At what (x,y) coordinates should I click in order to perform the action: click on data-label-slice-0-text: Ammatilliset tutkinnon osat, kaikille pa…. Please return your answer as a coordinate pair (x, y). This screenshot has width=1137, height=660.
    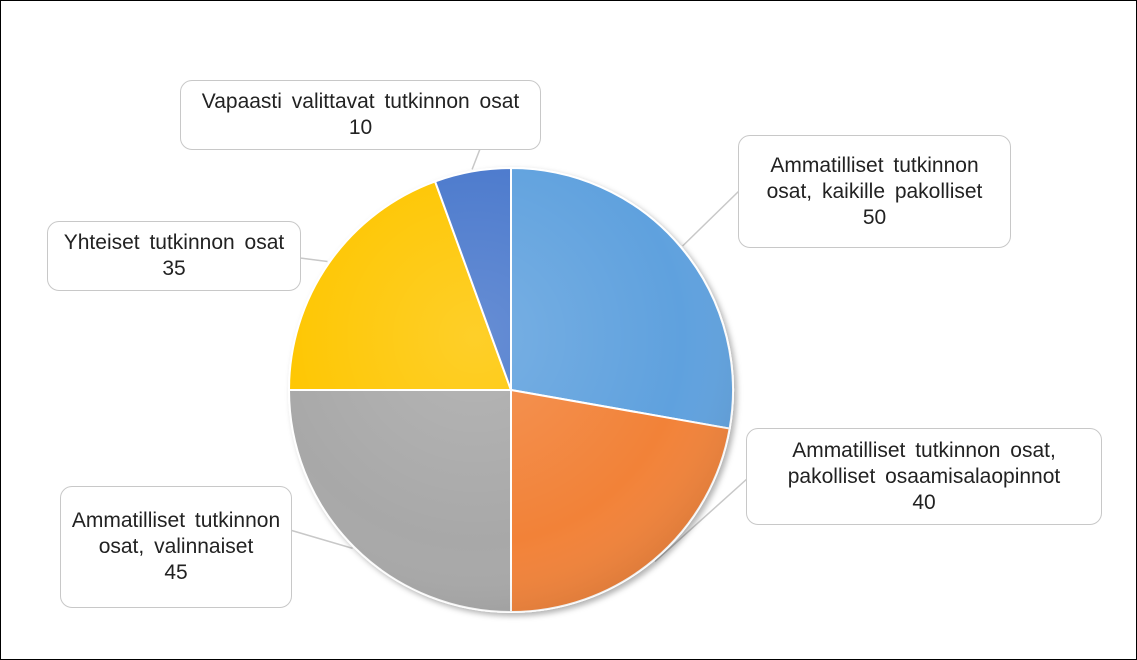
    Looking at the image, I should click on (874, 178).